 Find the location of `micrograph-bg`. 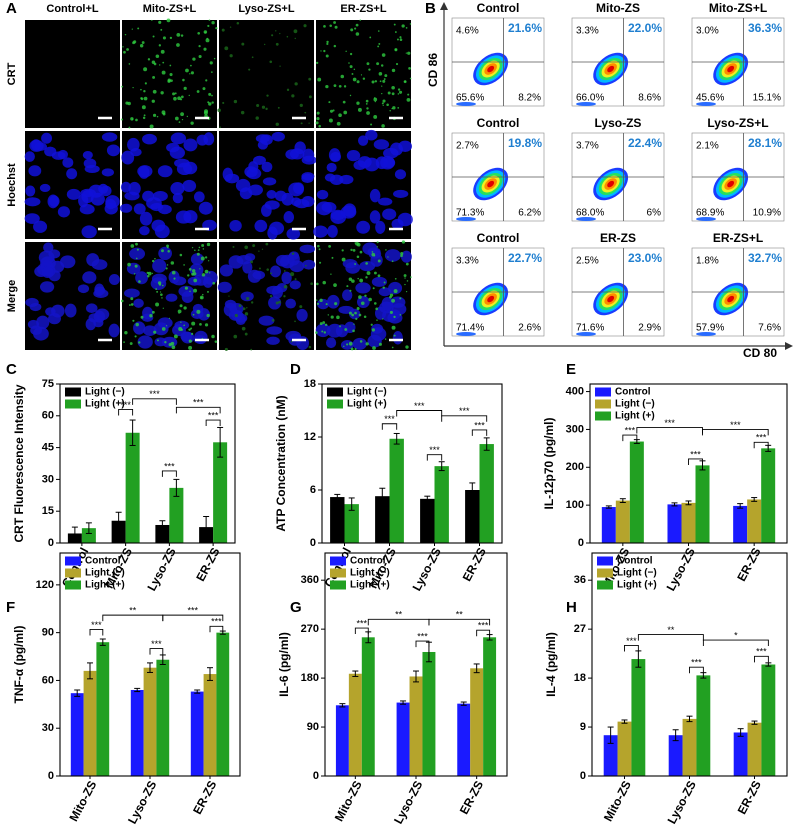

micrograph-bg is located at coordinates (169, 74).